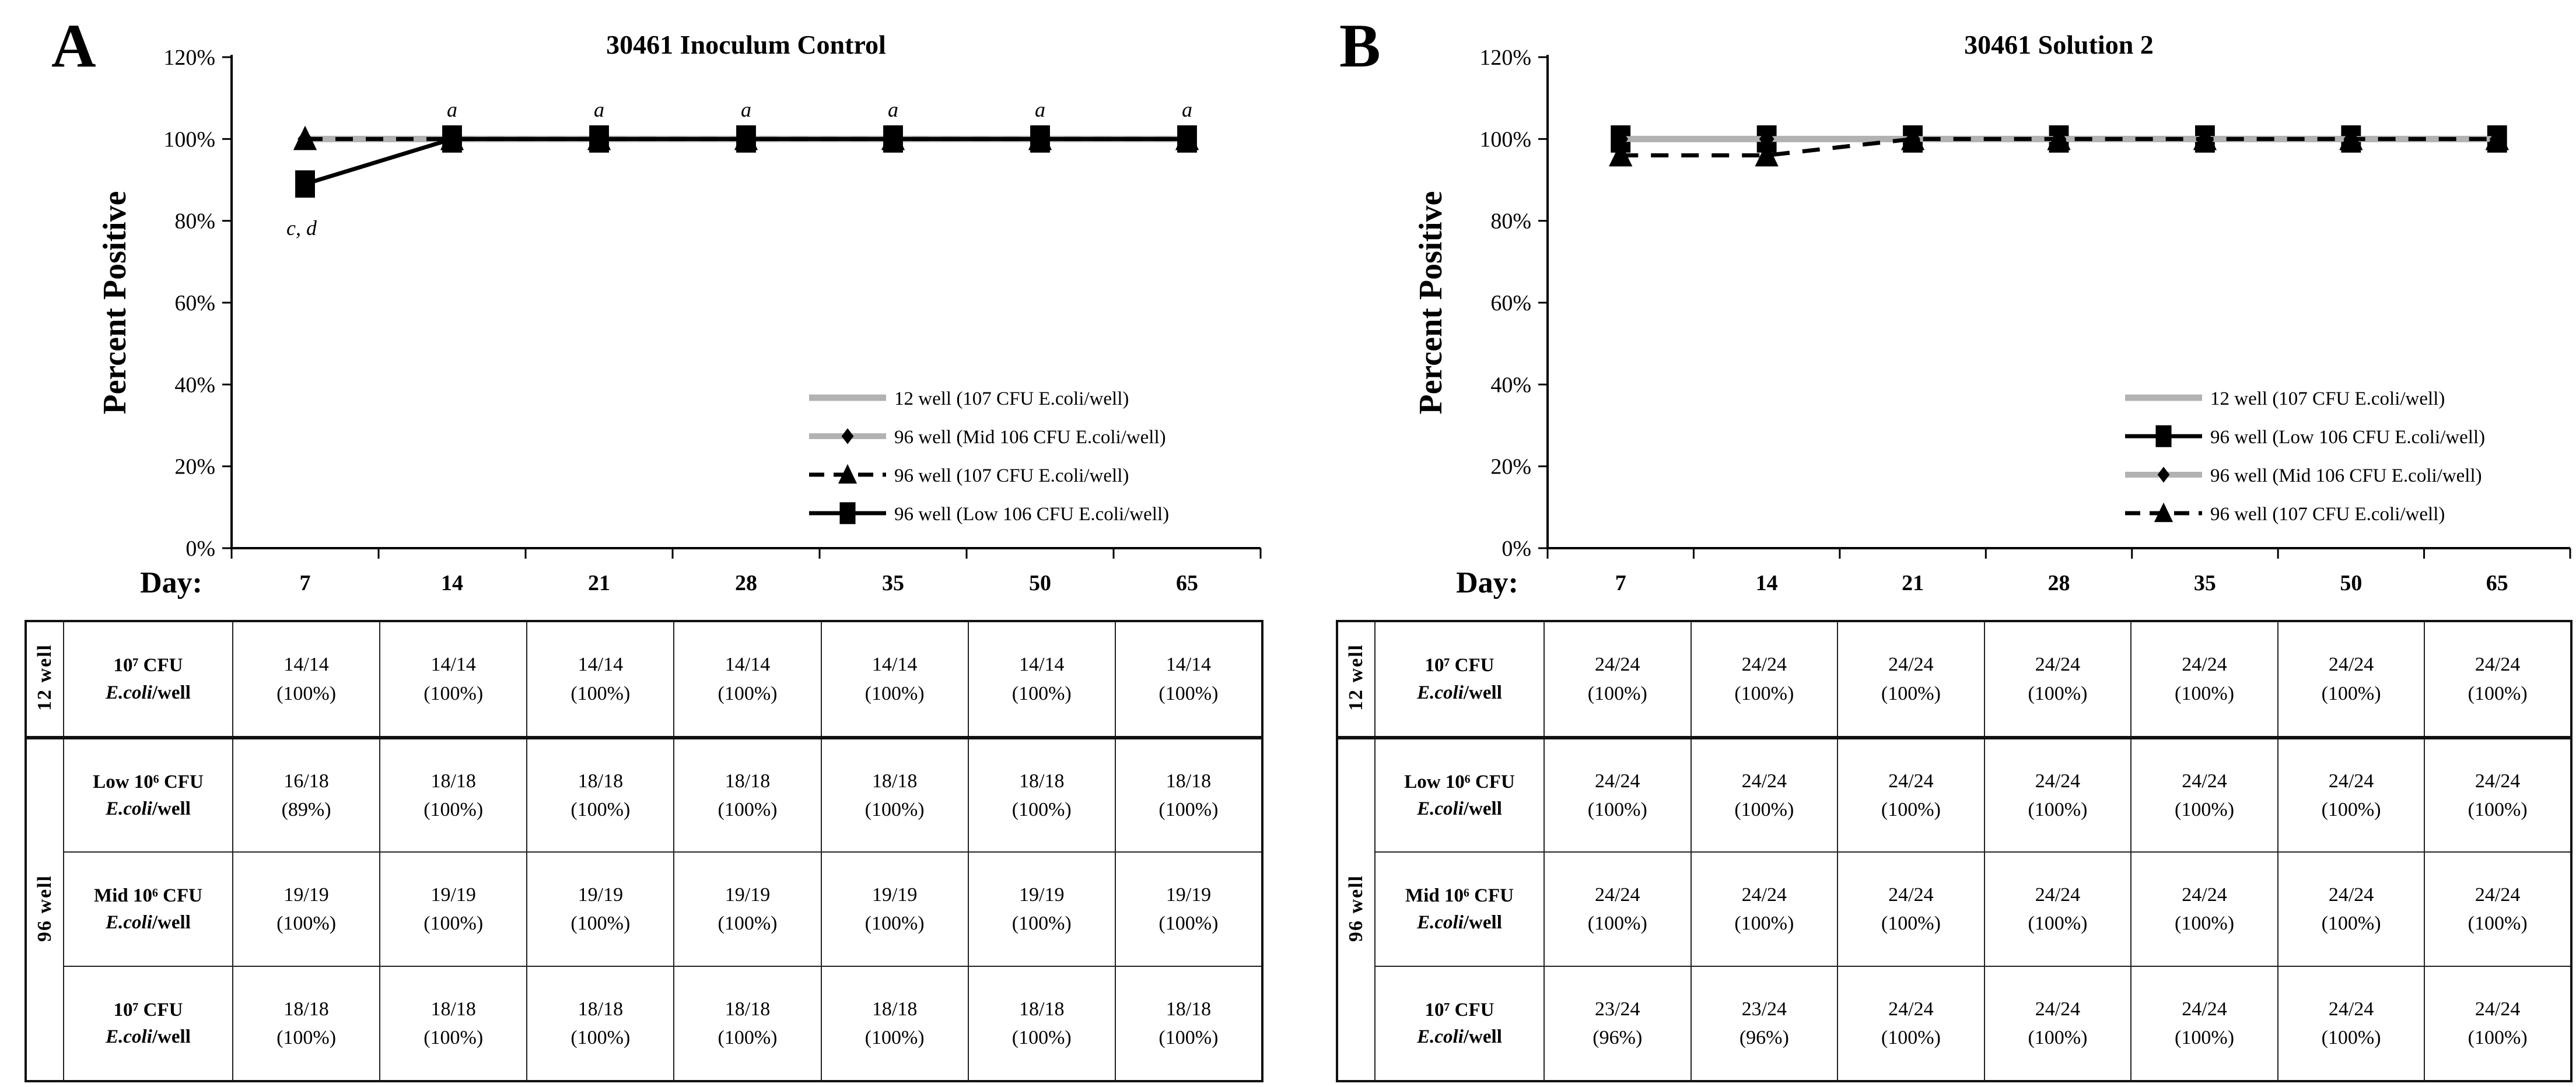 Image resolution: width=2576 pixels, height=1087 pixels. I want to click on y-tick-label: 80%, so click(194, 221).